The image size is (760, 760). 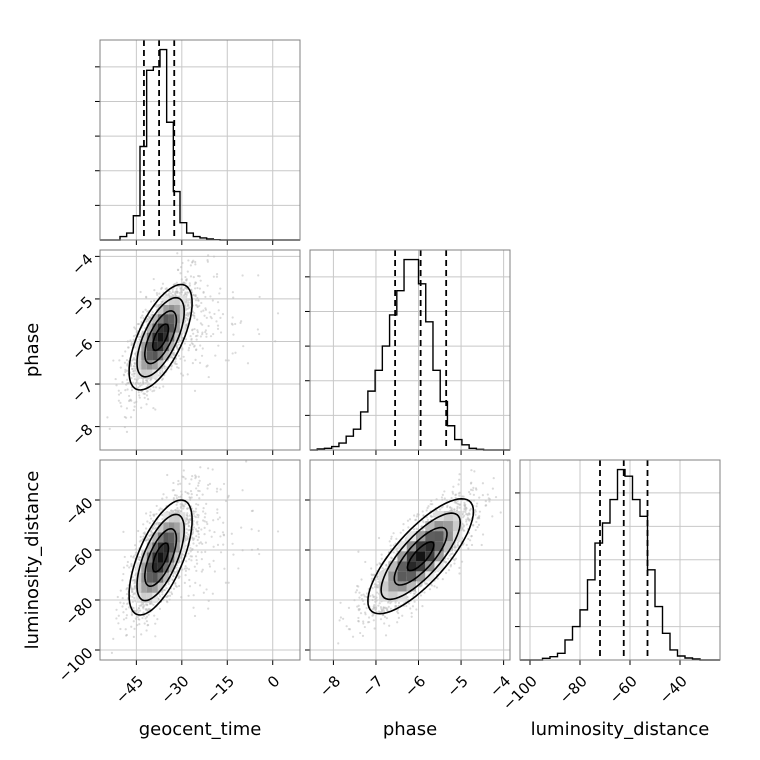 I want to click on hist-luminosity-distance-frame, so click(x=620, y=560).